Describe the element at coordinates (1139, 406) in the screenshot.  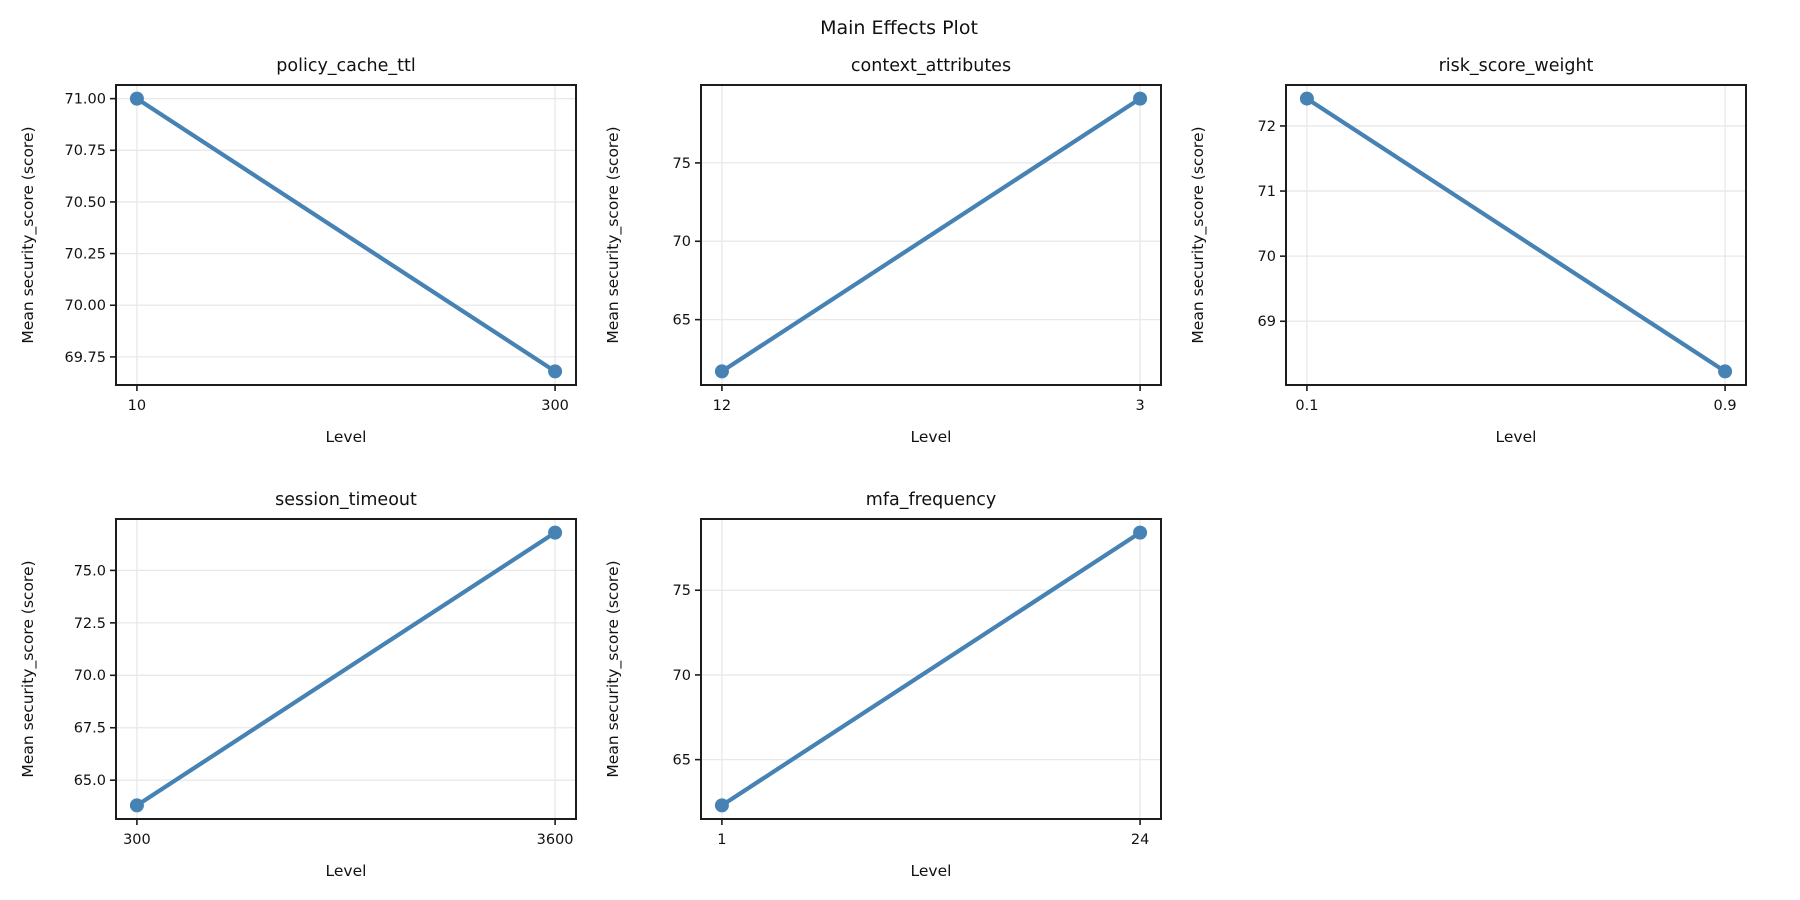
I see `x-tick-label: 3` at that location.